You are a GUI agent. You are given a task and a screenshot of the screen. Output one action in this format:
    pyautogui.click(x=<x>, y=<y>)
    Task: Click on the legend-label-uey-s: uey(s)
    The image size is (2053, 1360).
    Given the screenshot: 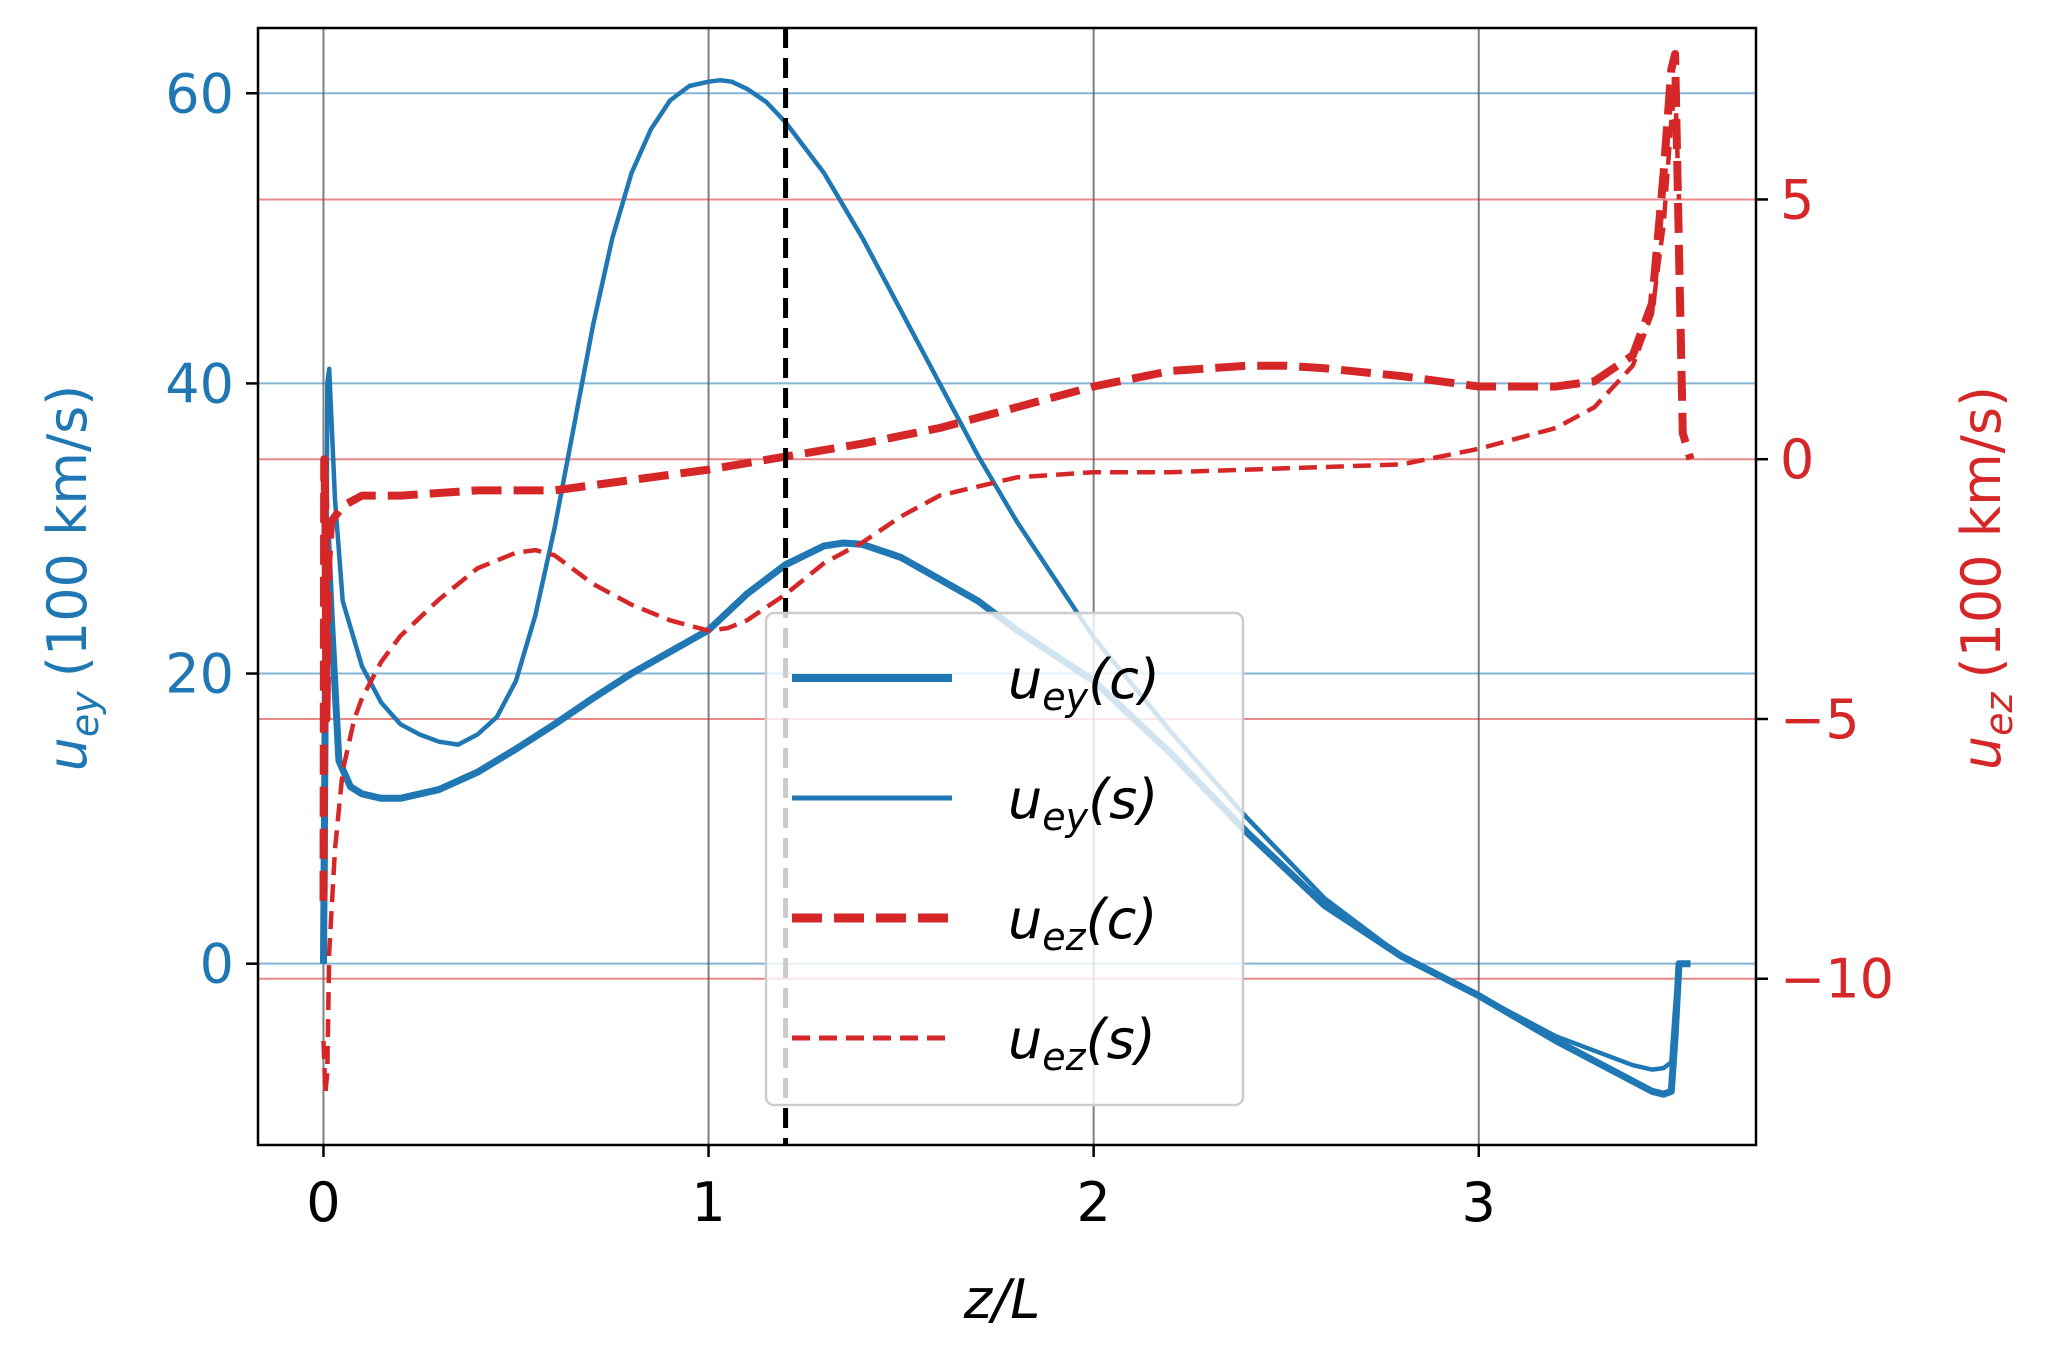 What is the action you would take?
    pyautogui.click(x=1083, y=803)
    